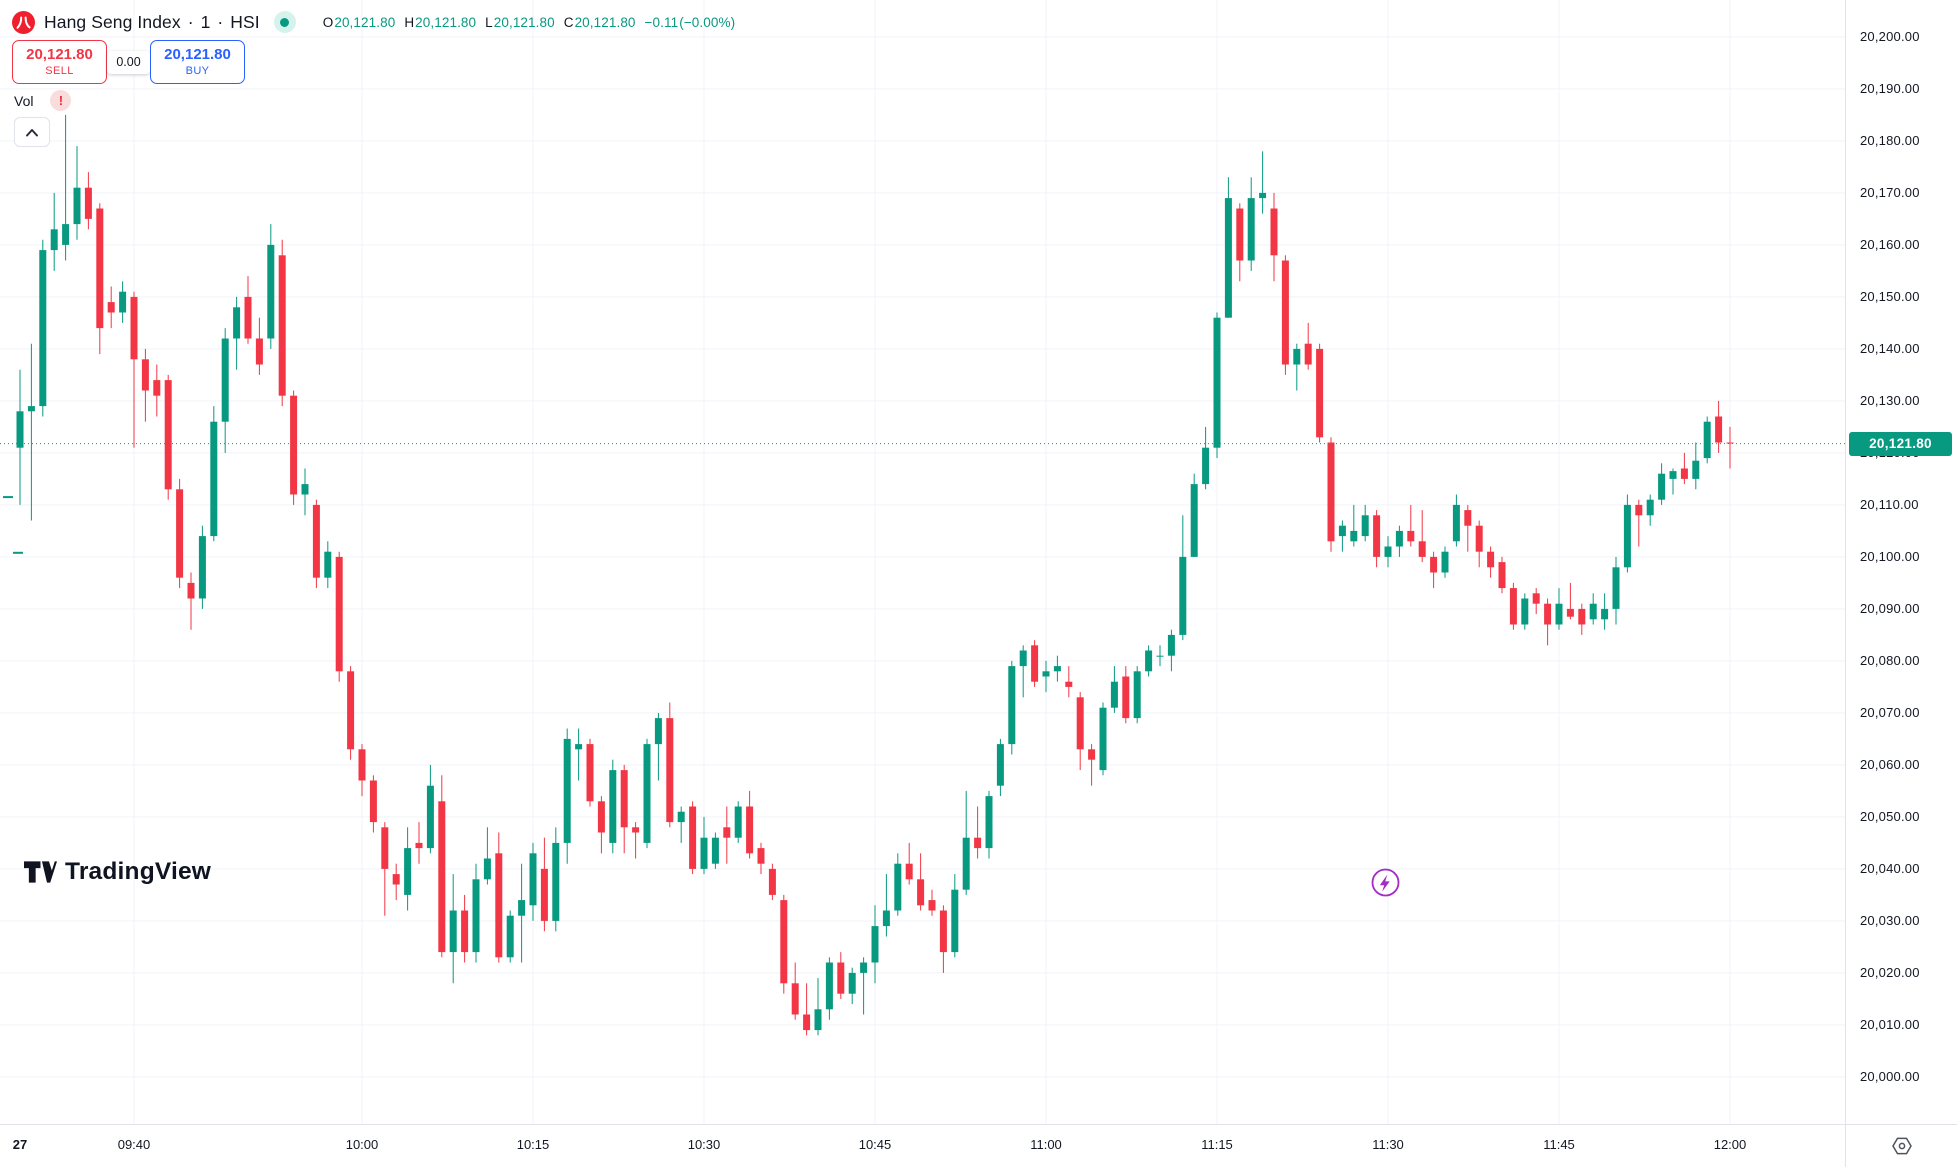 Image resolution: width=1957 pixels, height=1167 pixels. I want to click on price-axis-label: 20,150.00, so click(1890, 296).